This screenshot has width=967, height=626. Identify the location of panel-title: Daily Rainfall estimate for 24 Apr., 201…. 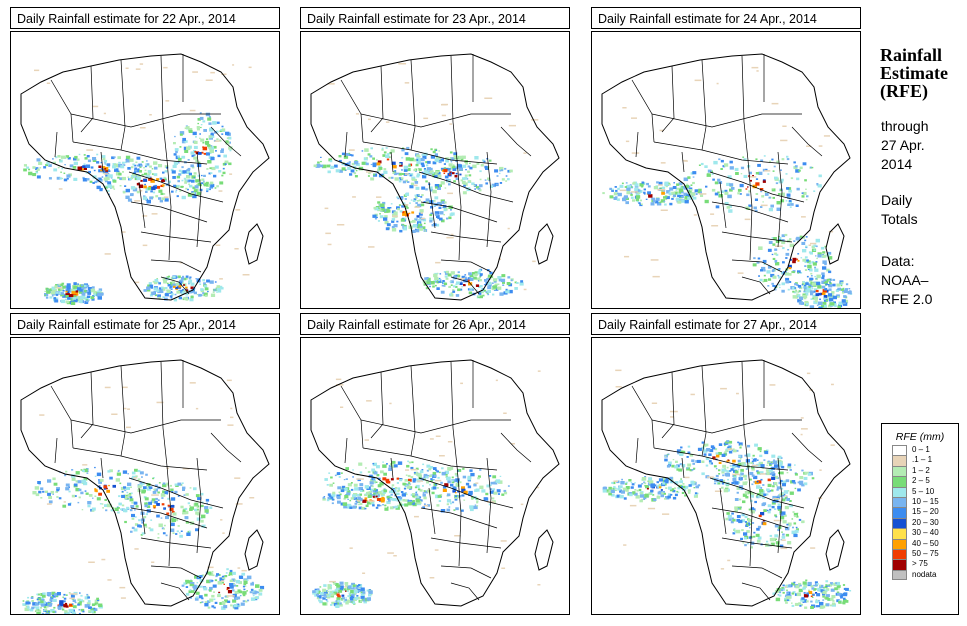
(726, 18).